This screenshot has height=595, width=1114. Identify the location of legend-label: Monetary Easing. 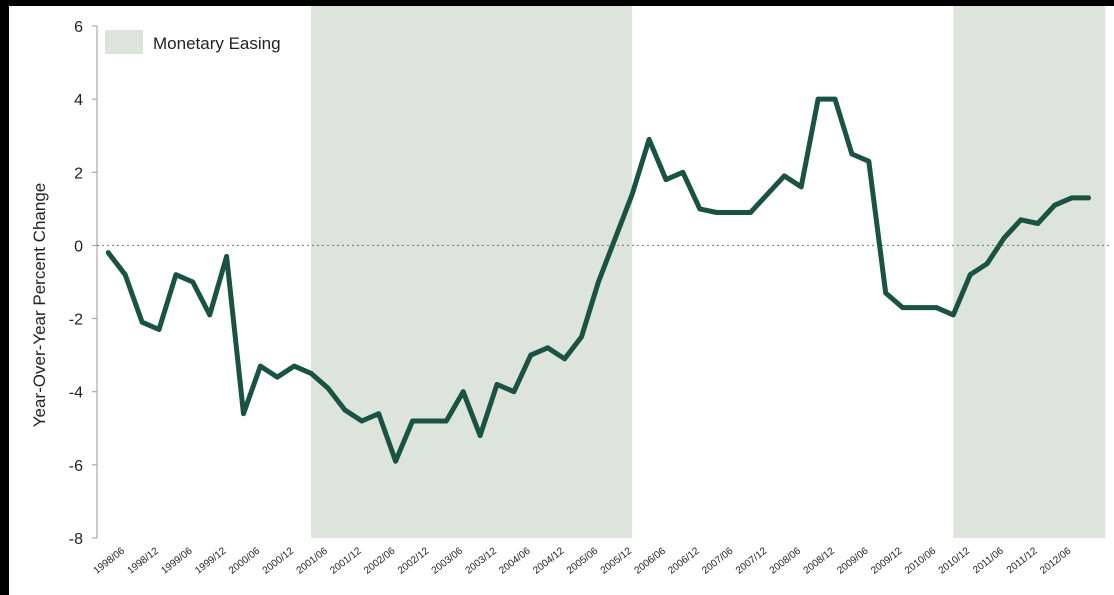
(217, 43).